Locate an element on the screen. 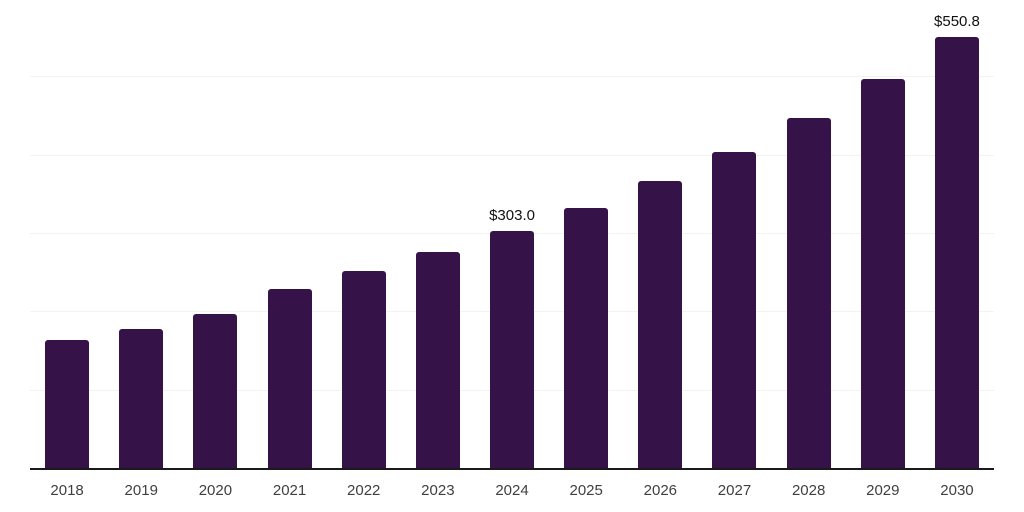 This screenshot has height=512, width=1024. bar-2028 is located at coordinates (808, 292).